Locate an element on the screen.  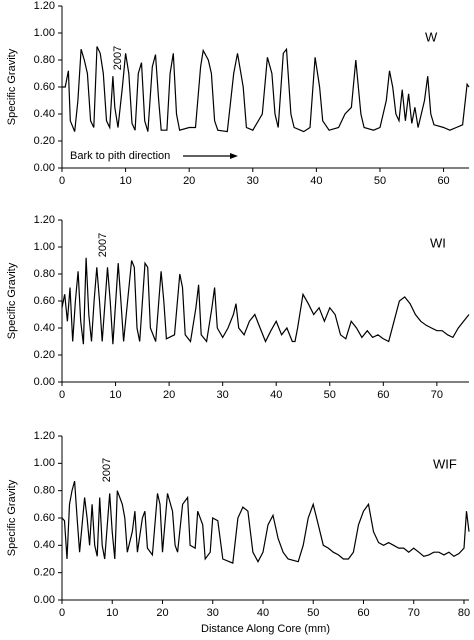
panel-label: W is located at coordinates (431, 36).